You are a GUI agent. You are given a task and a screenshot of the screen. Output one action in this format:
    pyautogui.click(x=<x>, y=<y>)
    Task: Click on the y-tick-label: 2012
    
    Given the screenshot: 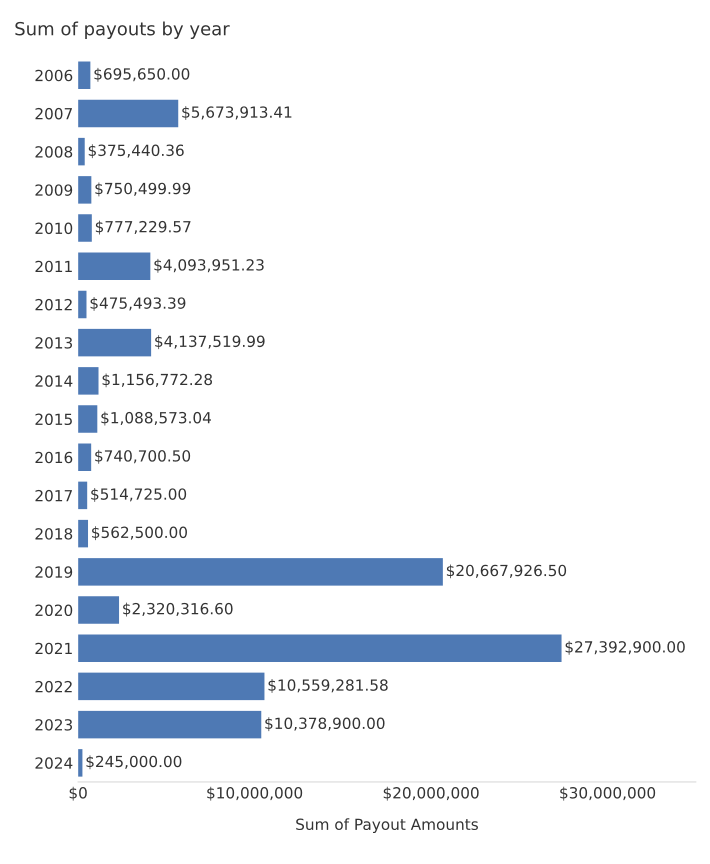 What is the action you would take?
    pyautogui.click(x=53, y=304)
    